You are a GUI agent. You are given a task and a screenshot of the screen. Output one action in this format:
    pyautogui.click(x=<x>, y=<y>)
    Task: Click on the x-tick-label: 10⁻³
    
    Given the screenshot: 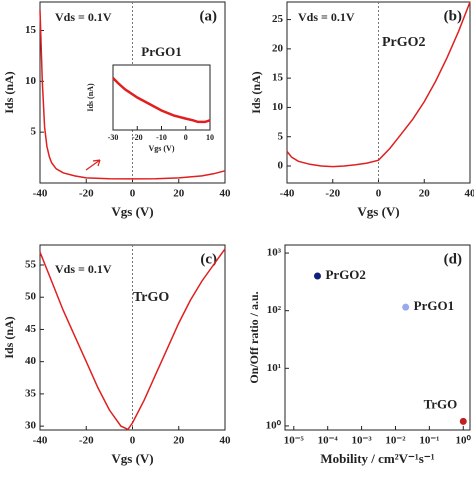 What is the action you would take?
    pyautogui.click(x=362, y=441)
    